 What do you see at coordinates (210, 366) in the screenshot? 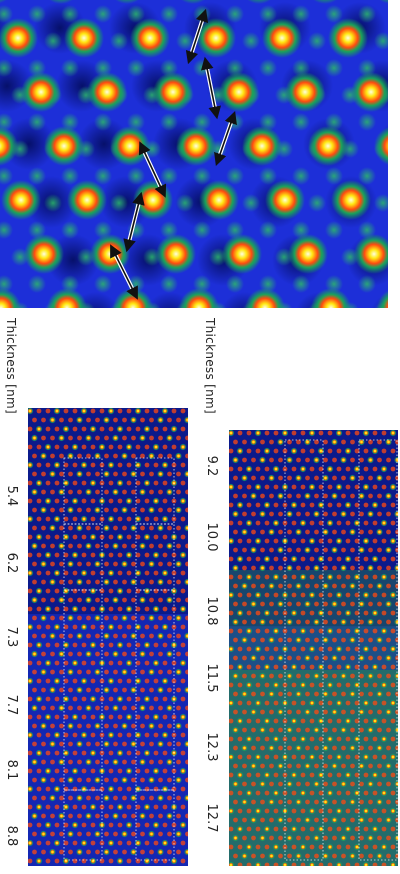
I see `right-thickness-axis-label: Thickness [nm]` at bounding box center [210, 366].